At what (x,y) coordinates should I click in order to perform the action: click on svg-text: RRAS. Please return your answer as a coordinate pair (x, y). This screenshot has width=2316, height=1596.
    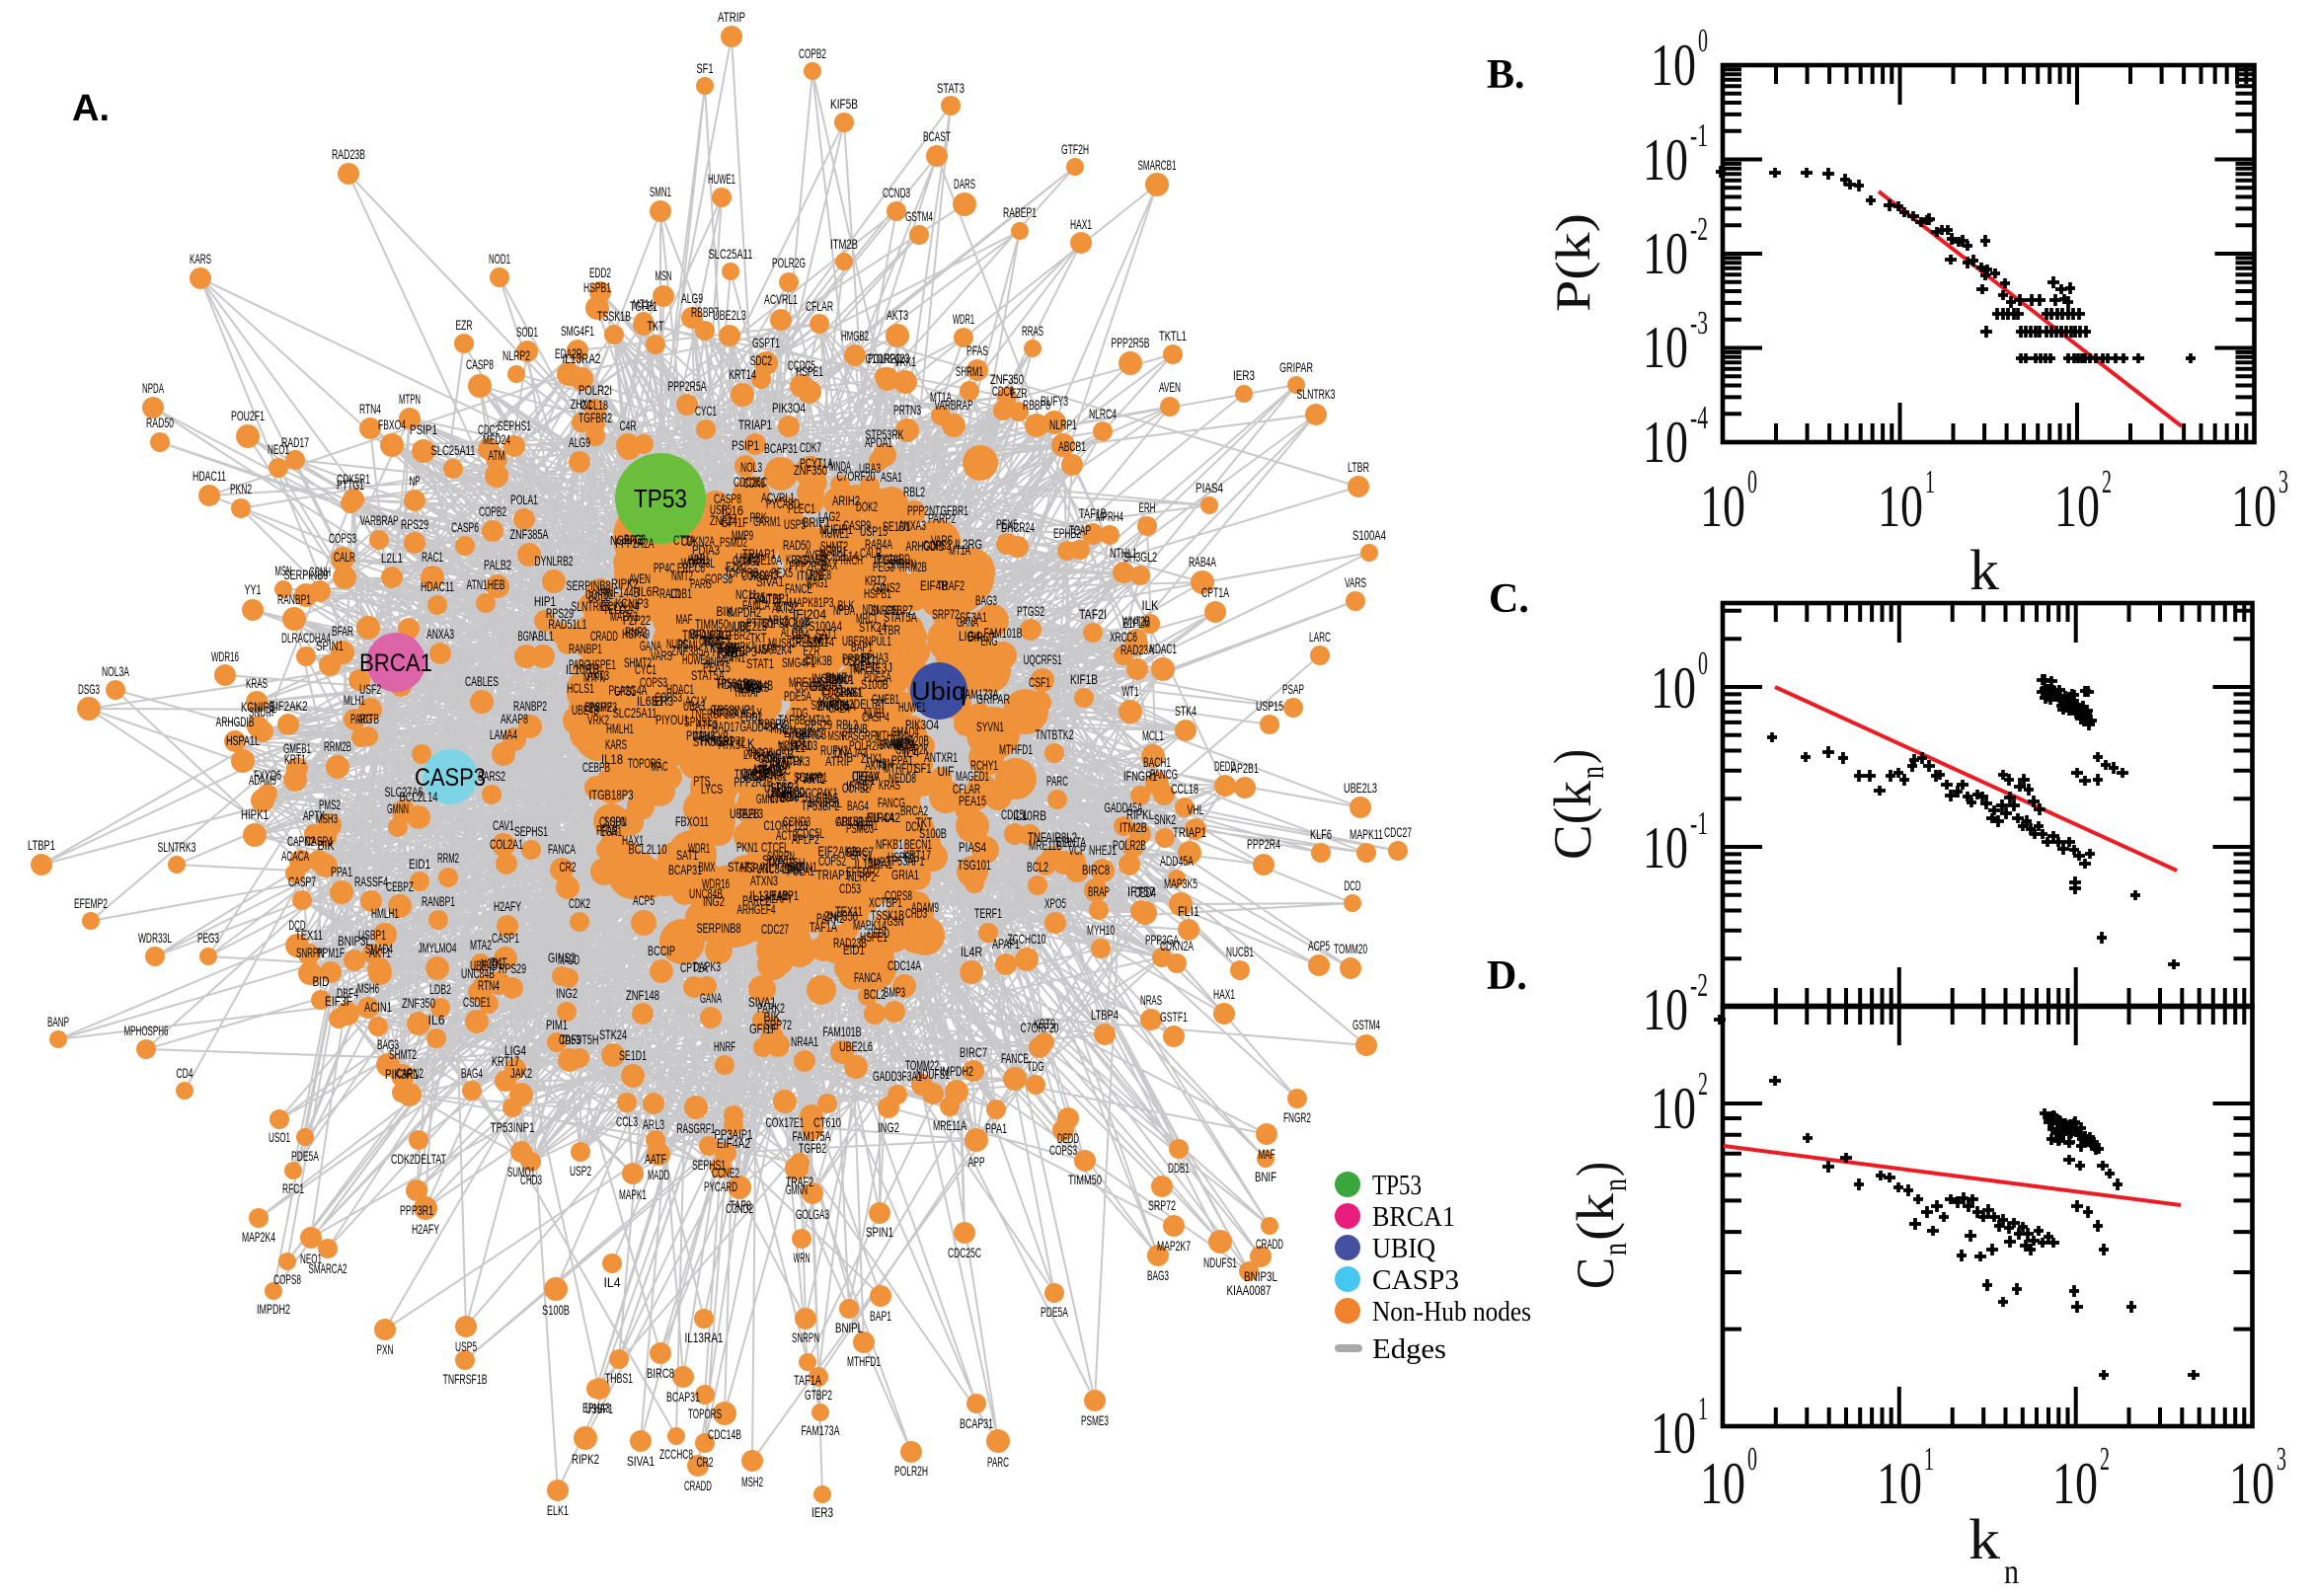
    Looking at the image, I should click on (1033, 331).